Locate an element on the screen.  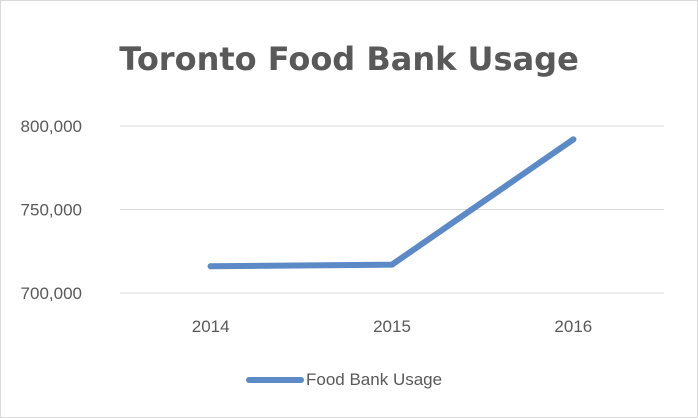
legend-swatch is located at coordinates (275, 380).